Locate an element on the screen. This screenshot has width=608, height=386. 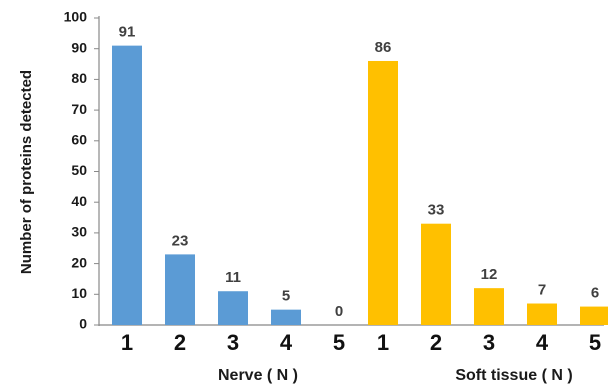
data-label: 12 is located at coordinates (489, 274).